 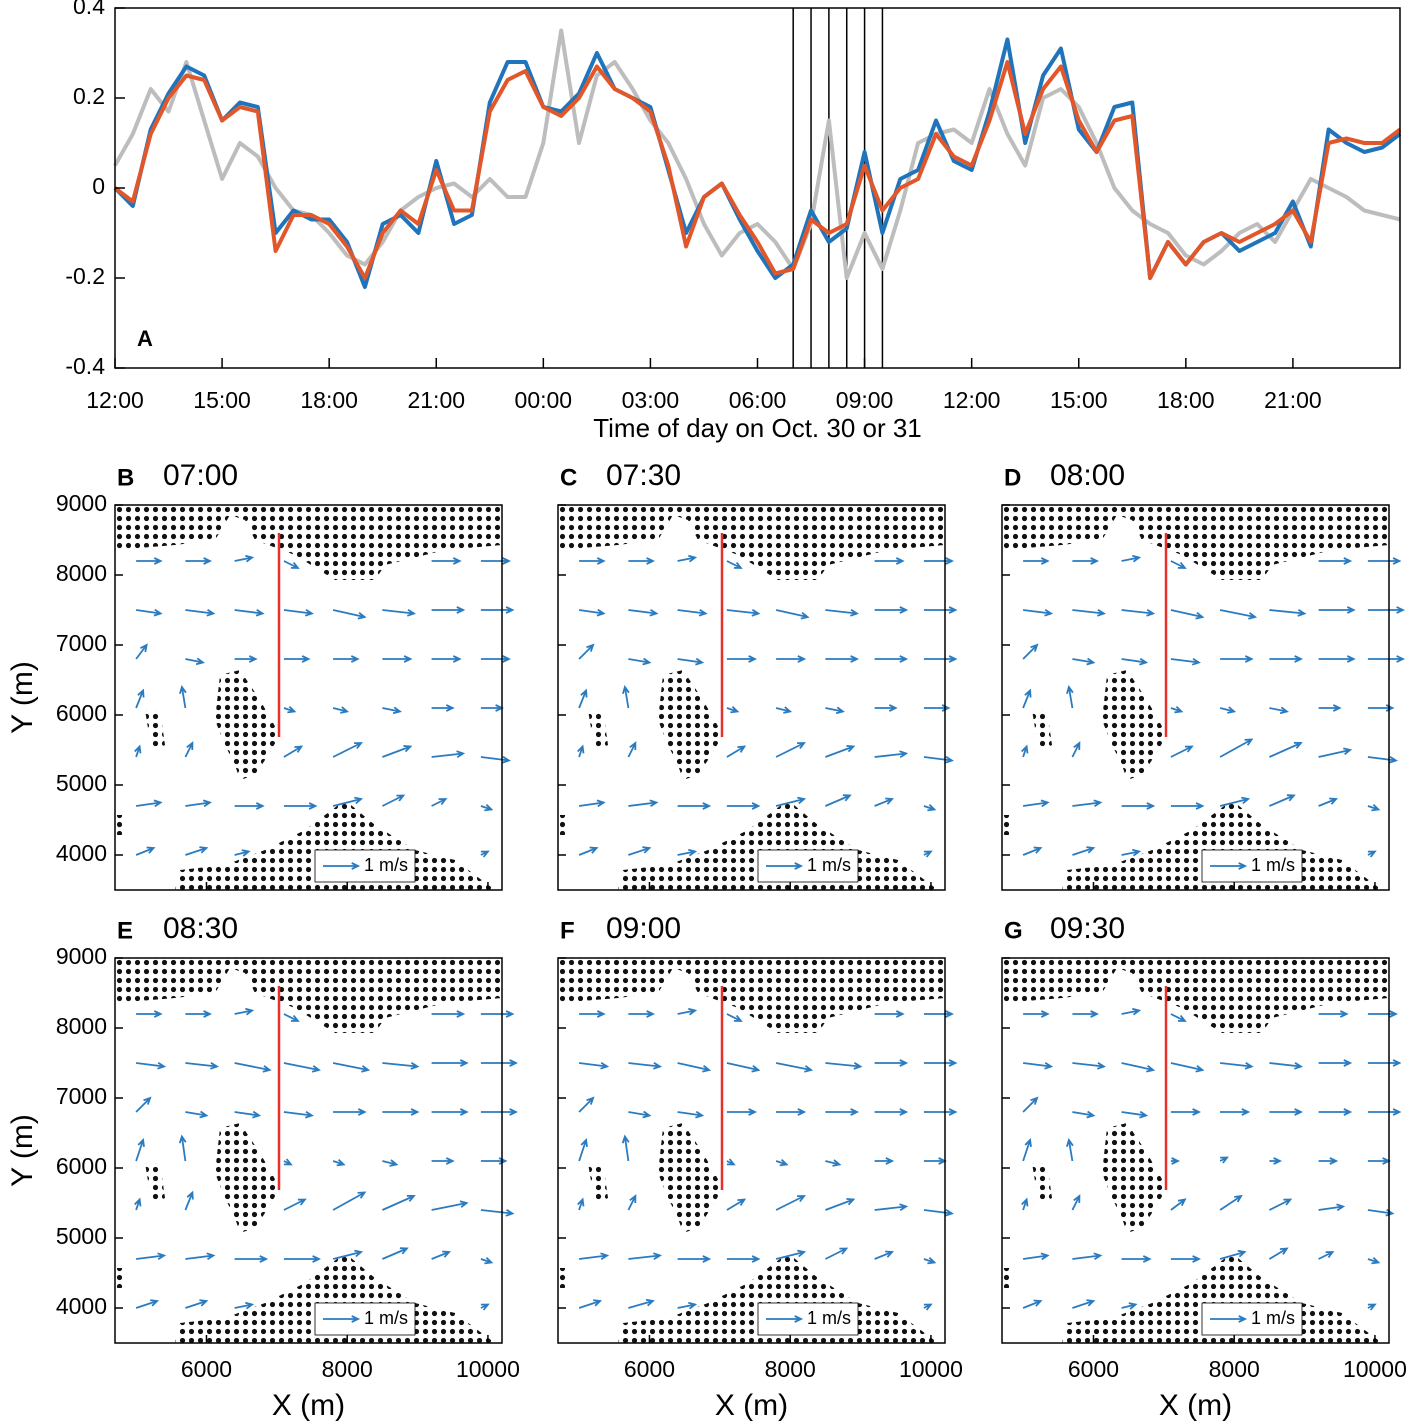 I want to click on panel-label: D, so click(x=1012, y=477).